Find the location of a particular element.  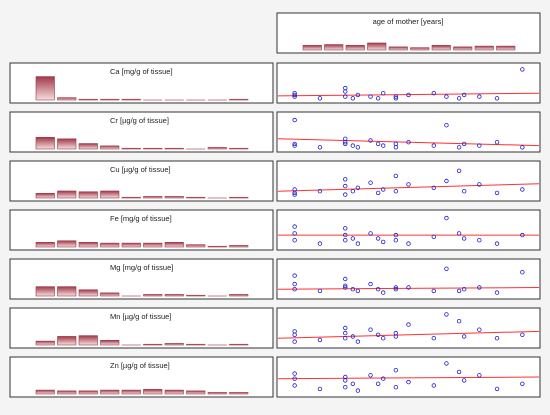

panel-title: Cr [µg/g of tissue] is located at coordinates (139, 120).